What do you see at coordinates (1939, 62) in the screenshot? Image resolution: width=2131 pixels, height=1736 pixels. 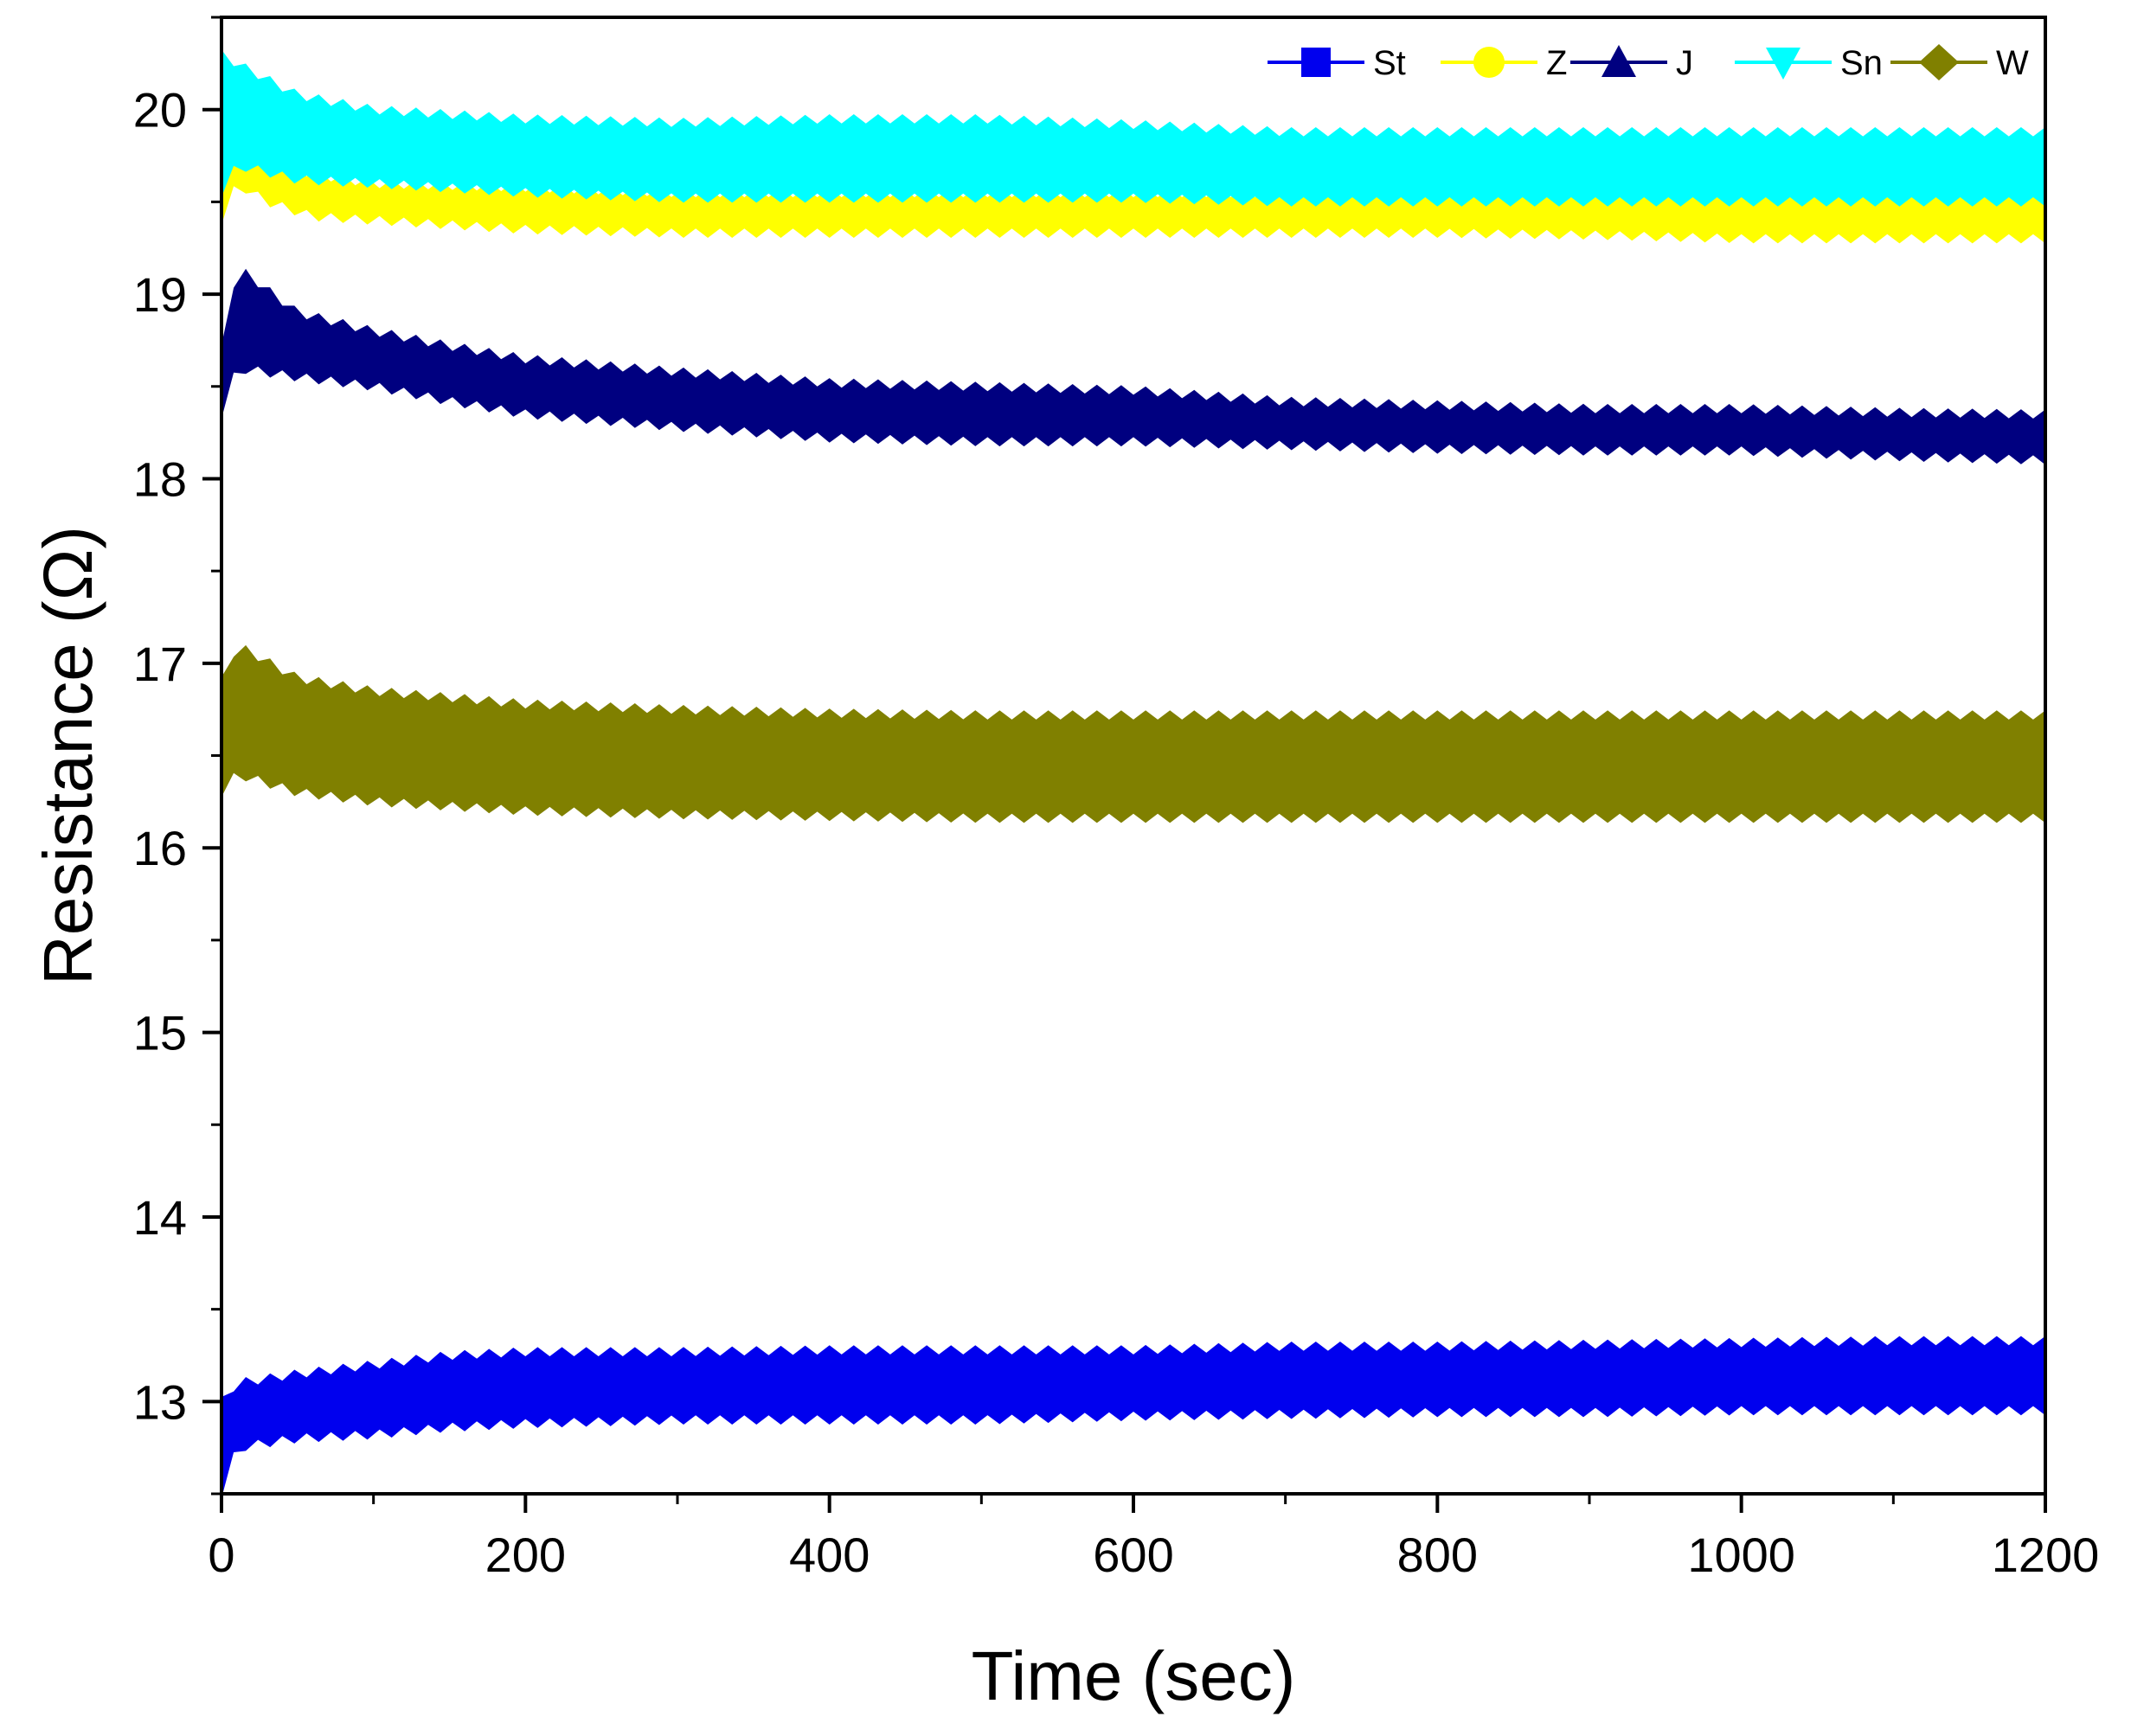 I see `legend-marker-diamond` at bounding box center [1939, 62].